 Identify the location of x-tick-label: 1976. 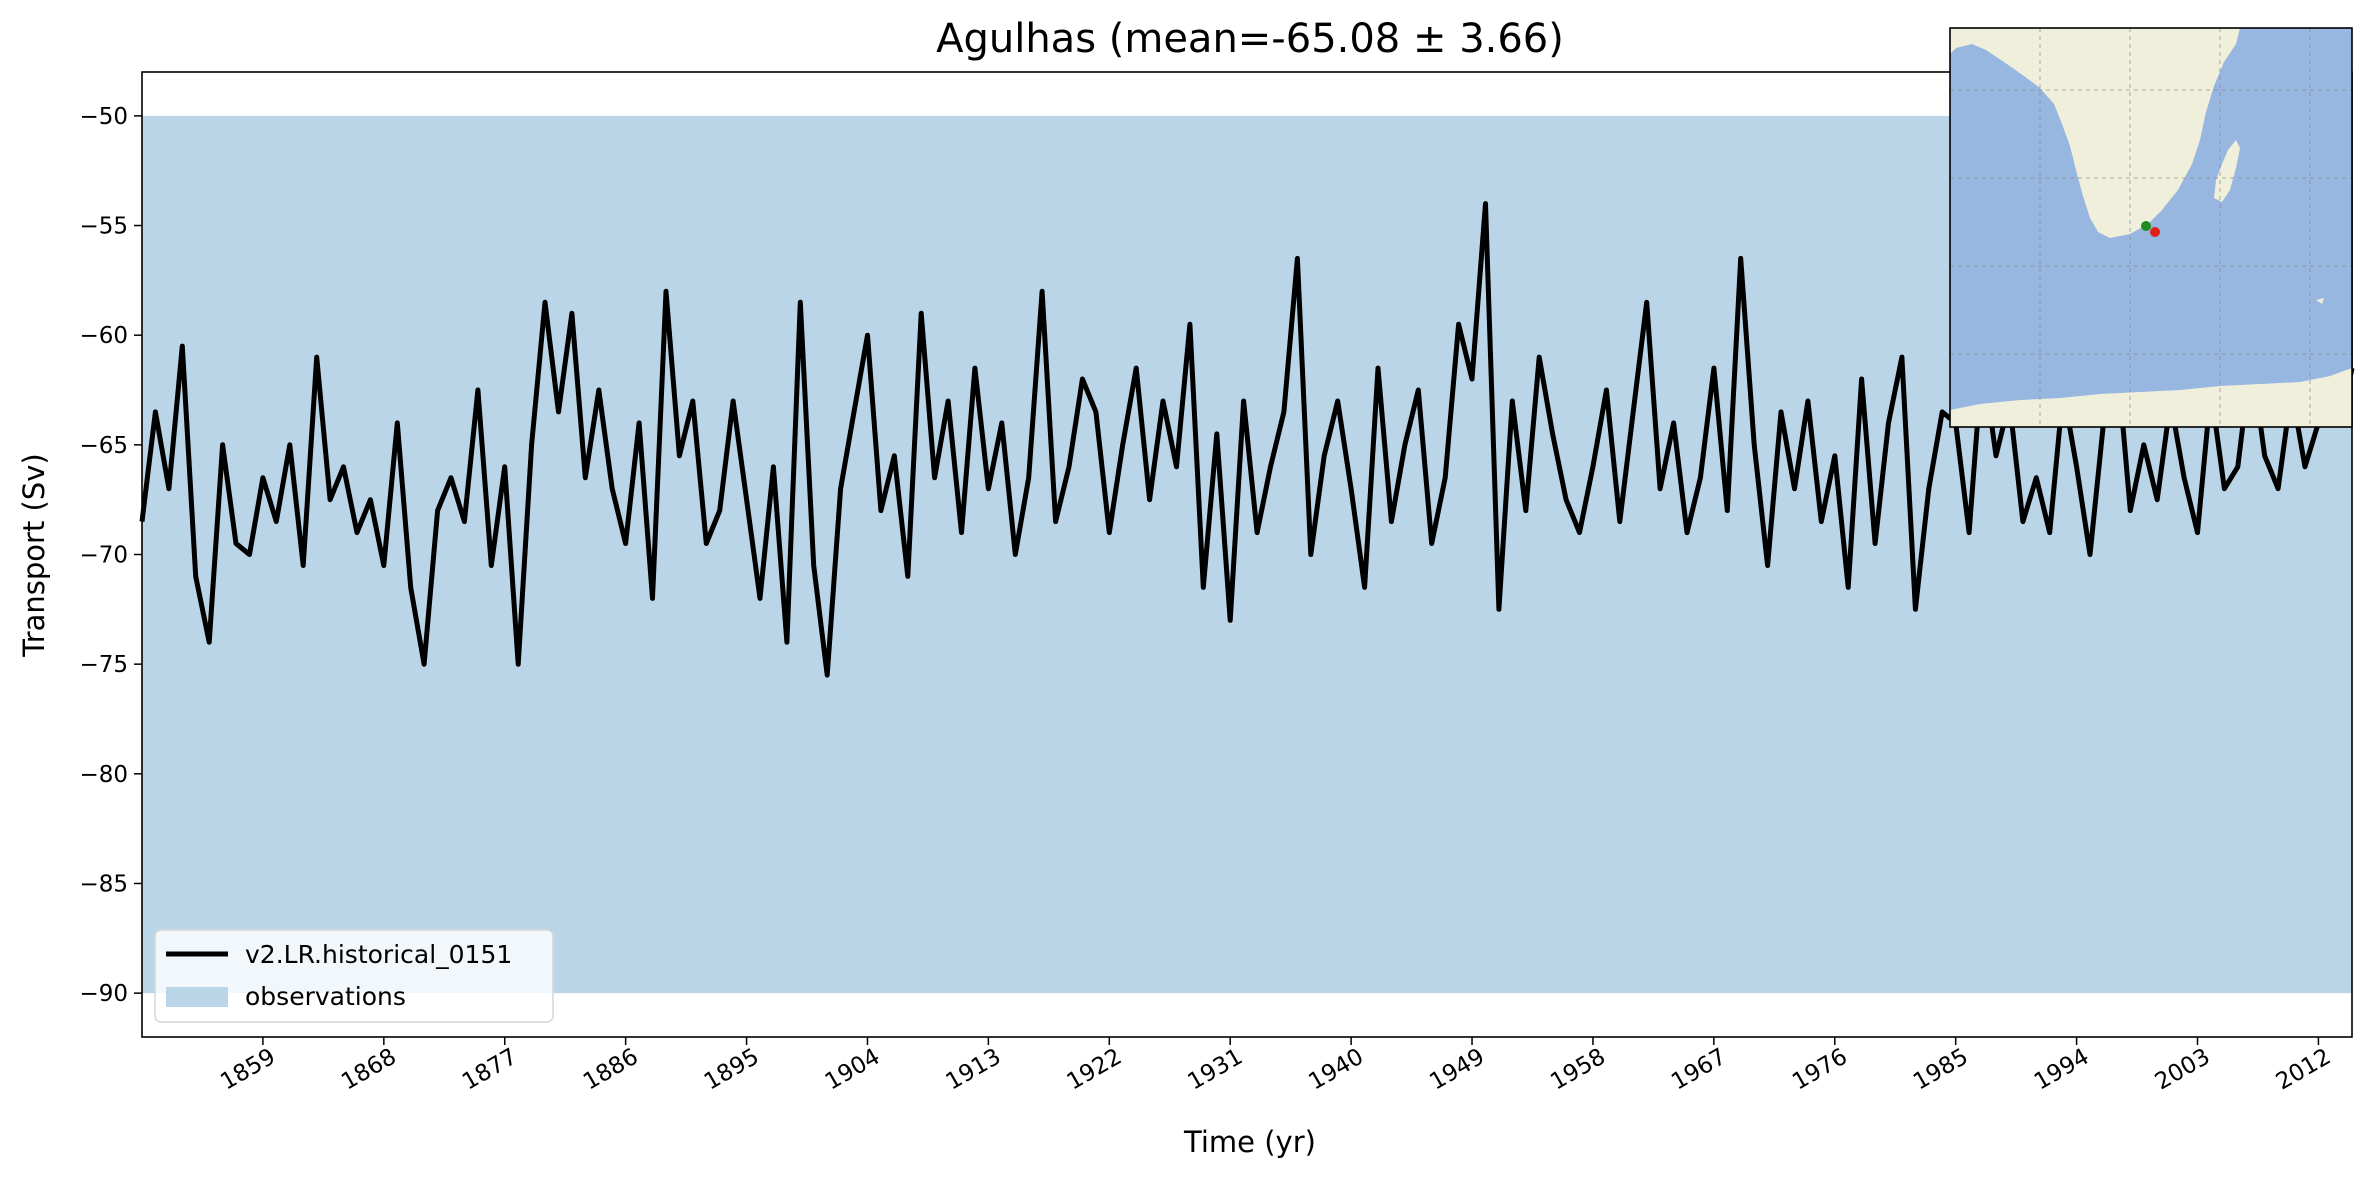
(1820, 1070).